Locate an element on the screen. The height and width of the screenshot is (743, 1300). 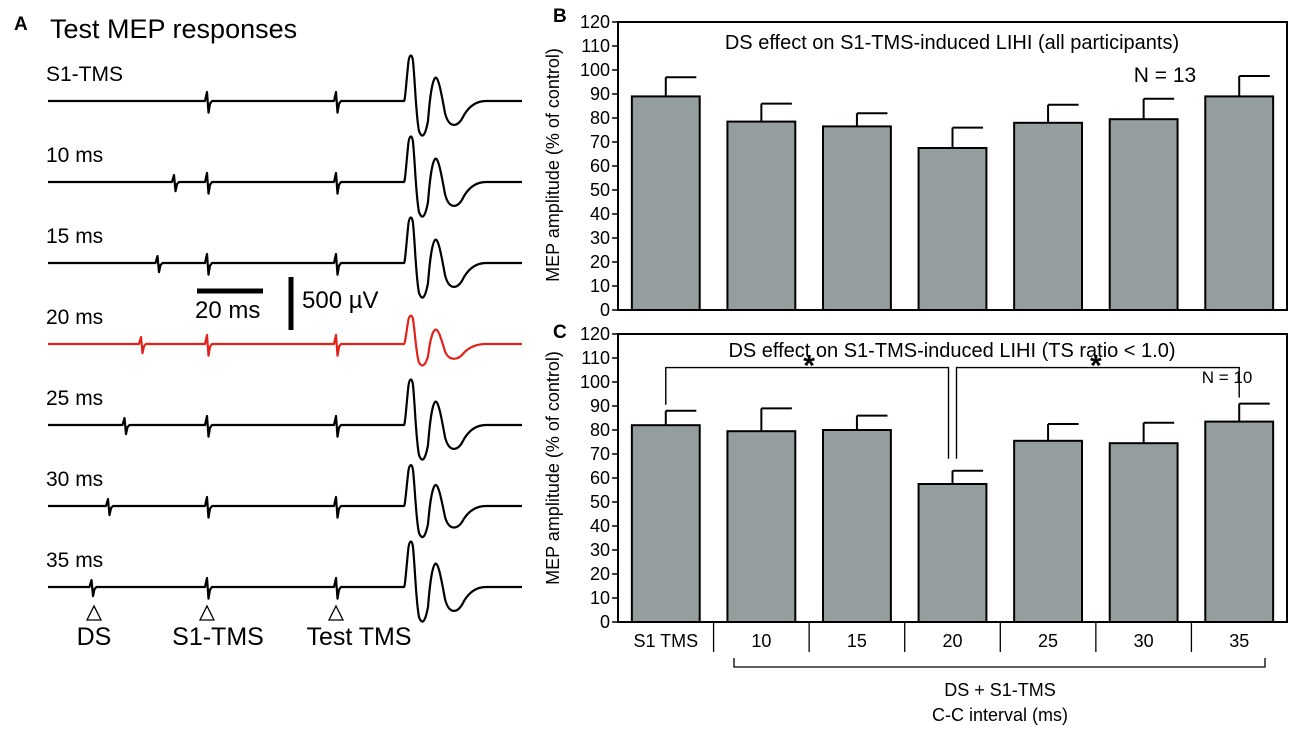
x-tick-label: 35 is located at coordinates (1239, 641).